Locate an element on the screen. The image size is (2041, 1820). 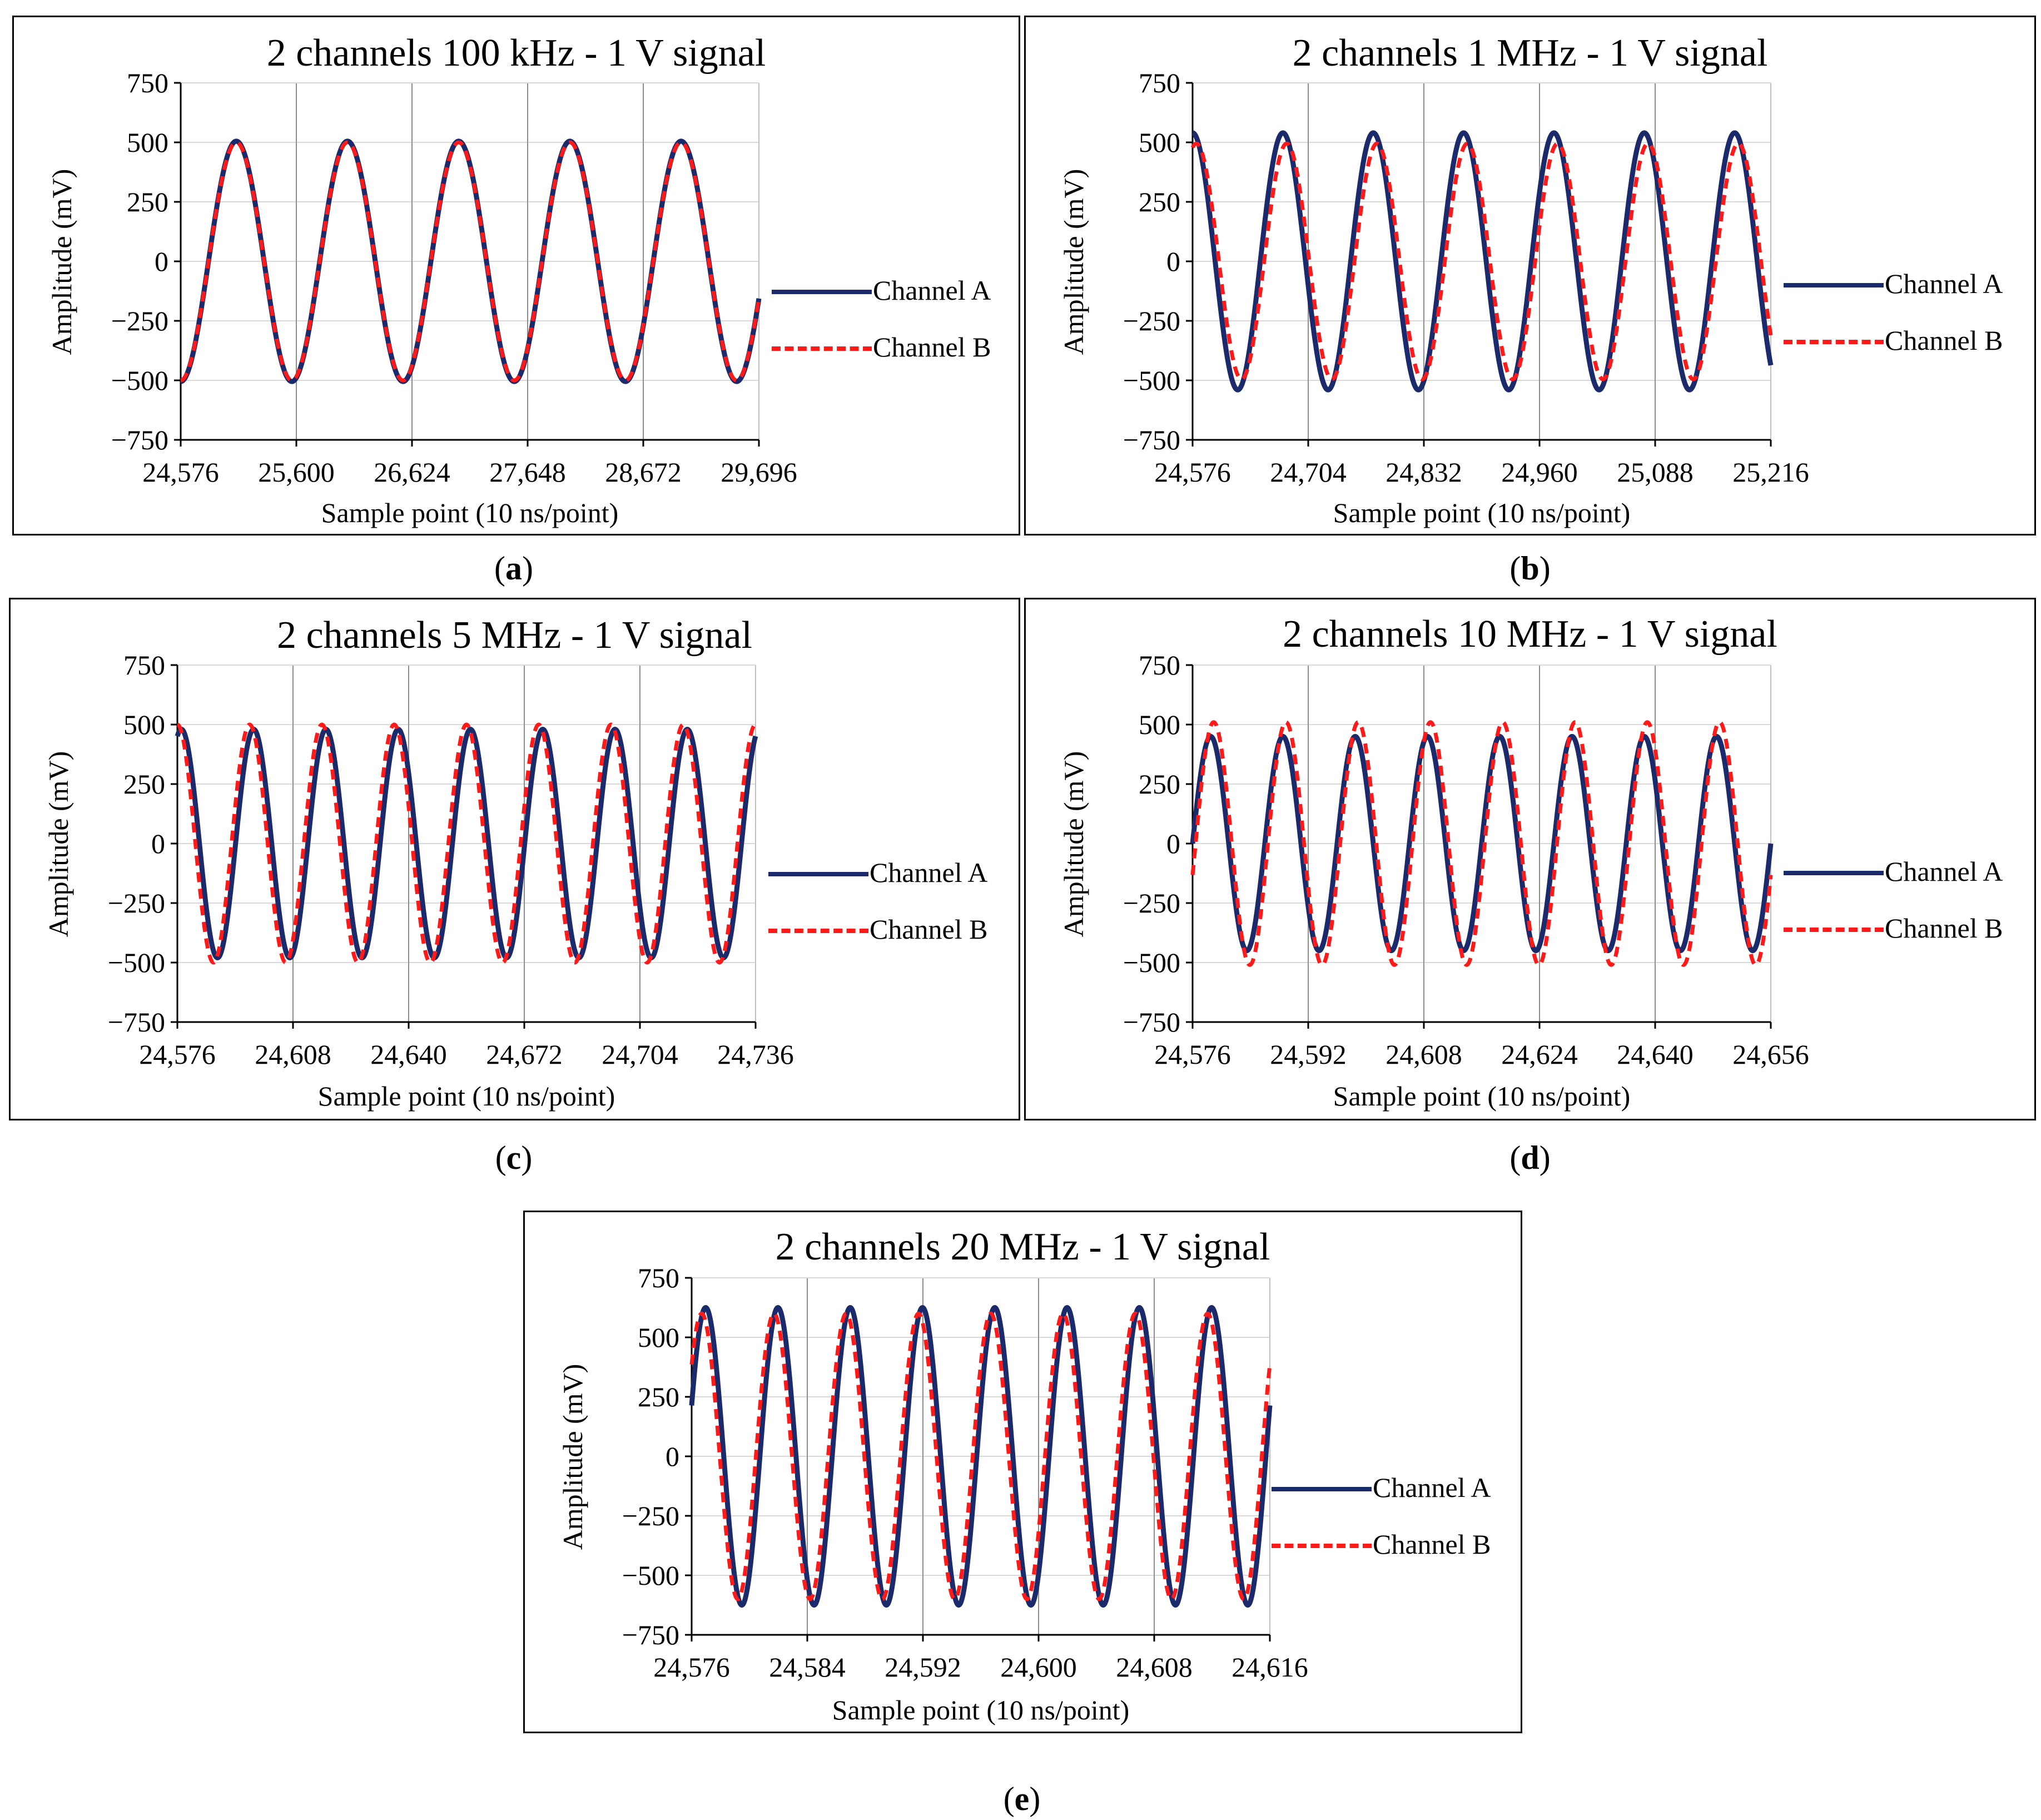
chart-title: 2 channels 100 kHz - 1 V signal is located at coordinates (516, 53).